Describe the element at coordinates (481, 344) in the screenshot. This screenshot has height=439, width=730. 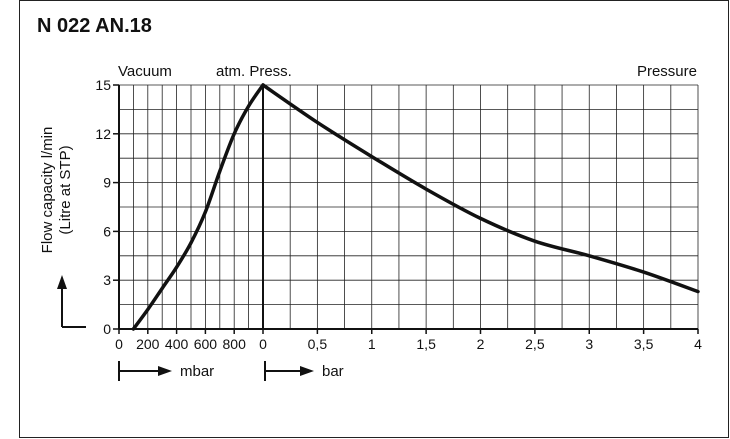
I see `x-tick-label-bar: 2` at that location.